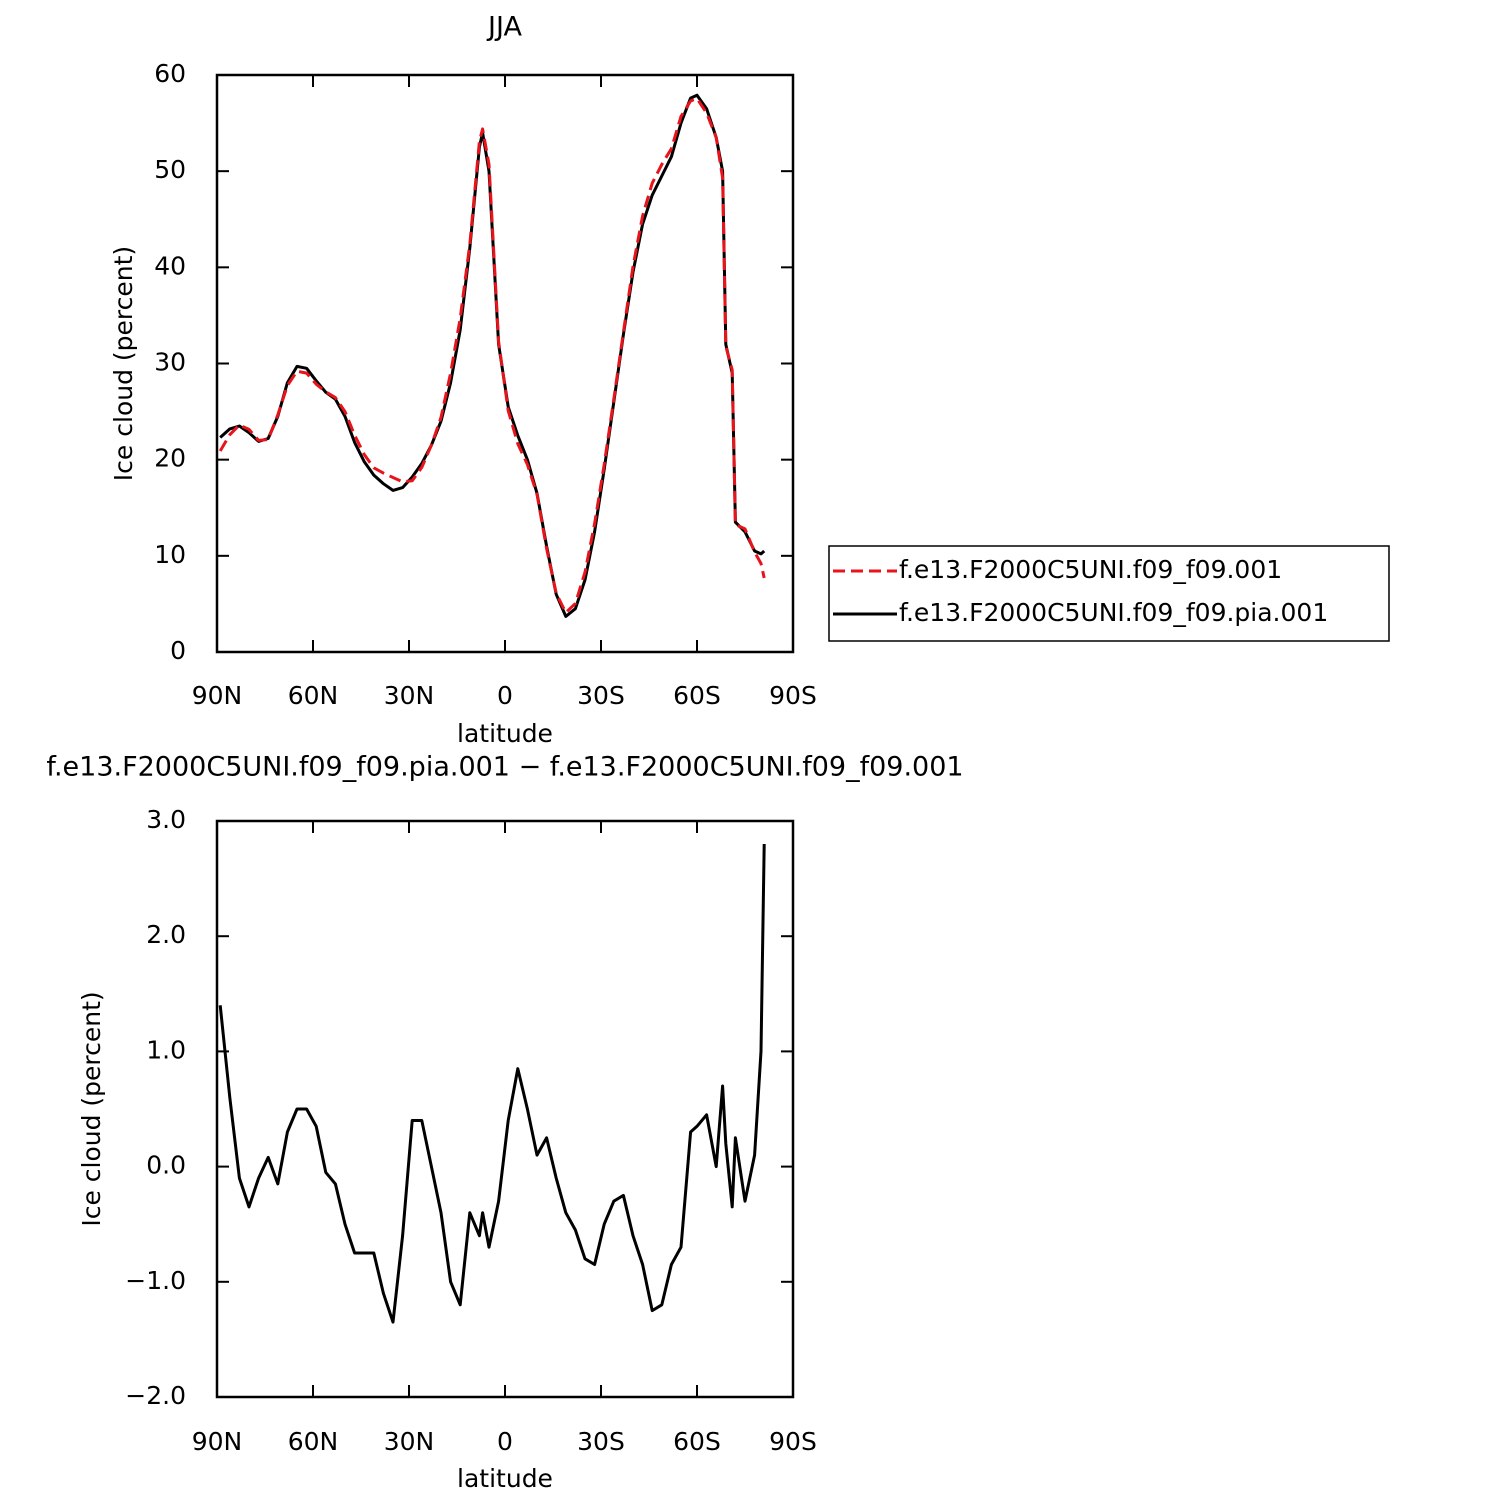  I want to click on y-tick-label: −1.0, so click(155, 1280).